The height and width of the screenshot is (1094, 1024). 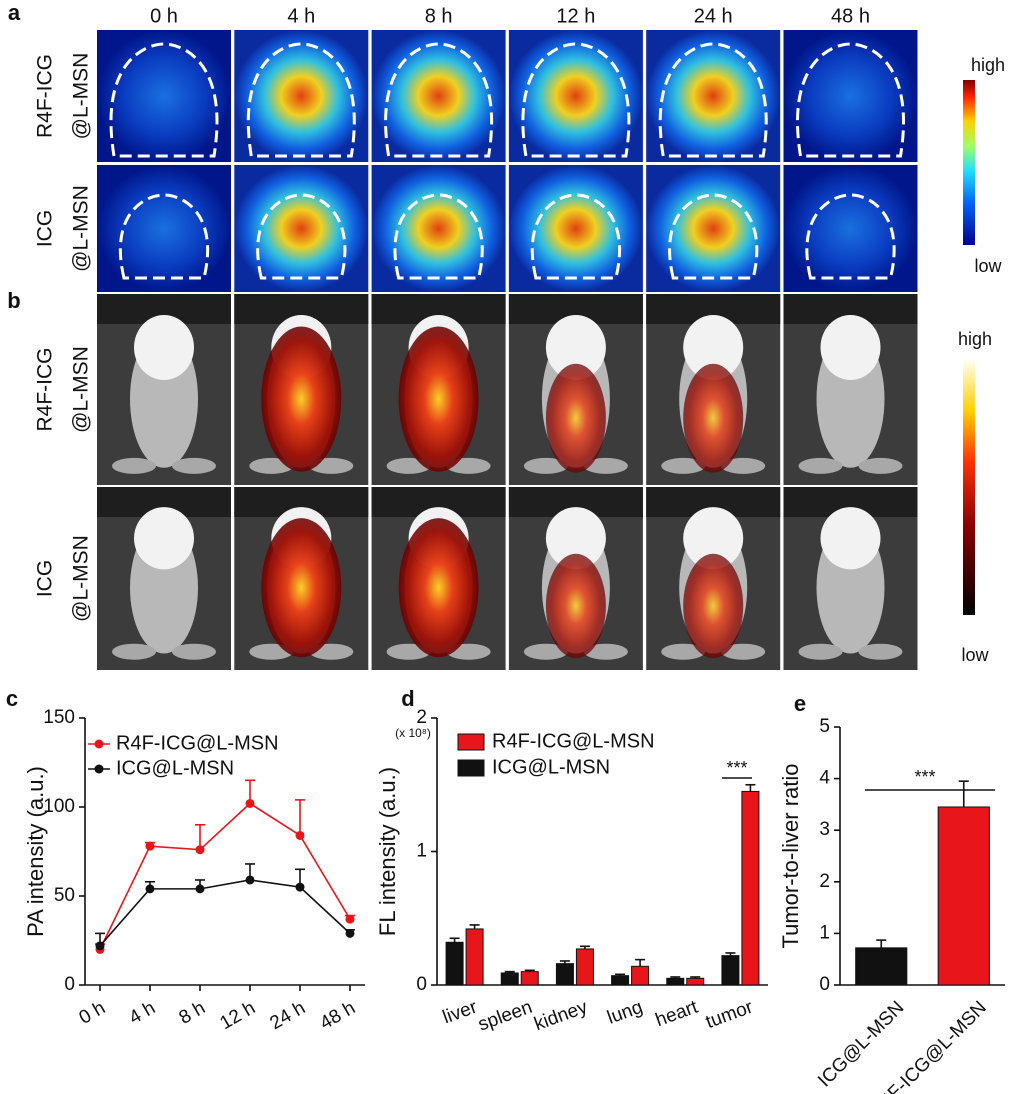 I want to click on column-header: 24 h, so click(x=713, y=16).